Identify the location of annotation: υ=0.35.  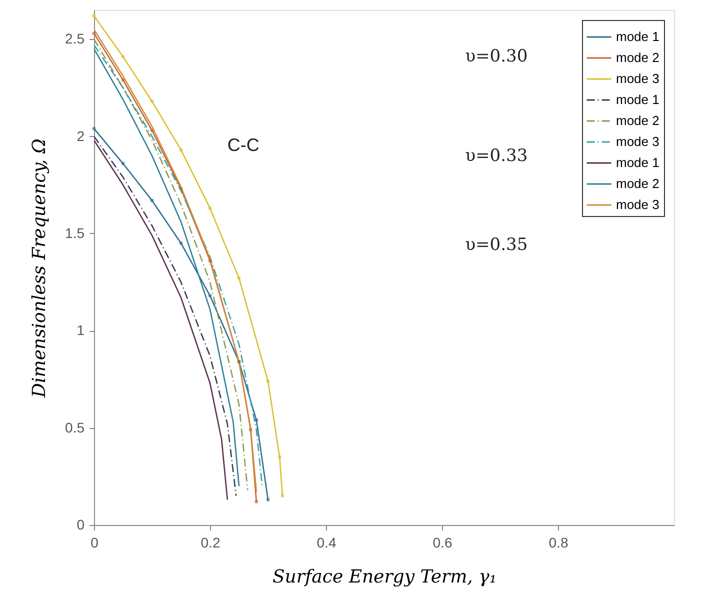
(496, 245).